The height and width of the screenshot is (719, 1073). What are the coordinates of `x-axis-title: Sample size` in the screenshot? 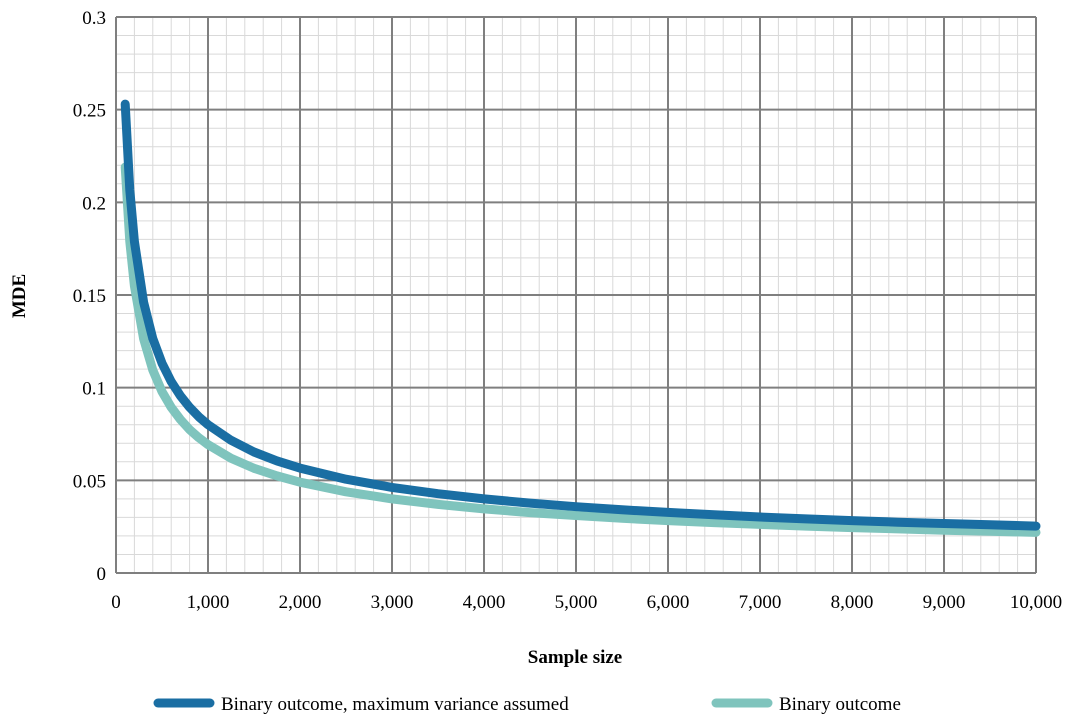 It's located at (575, 657).